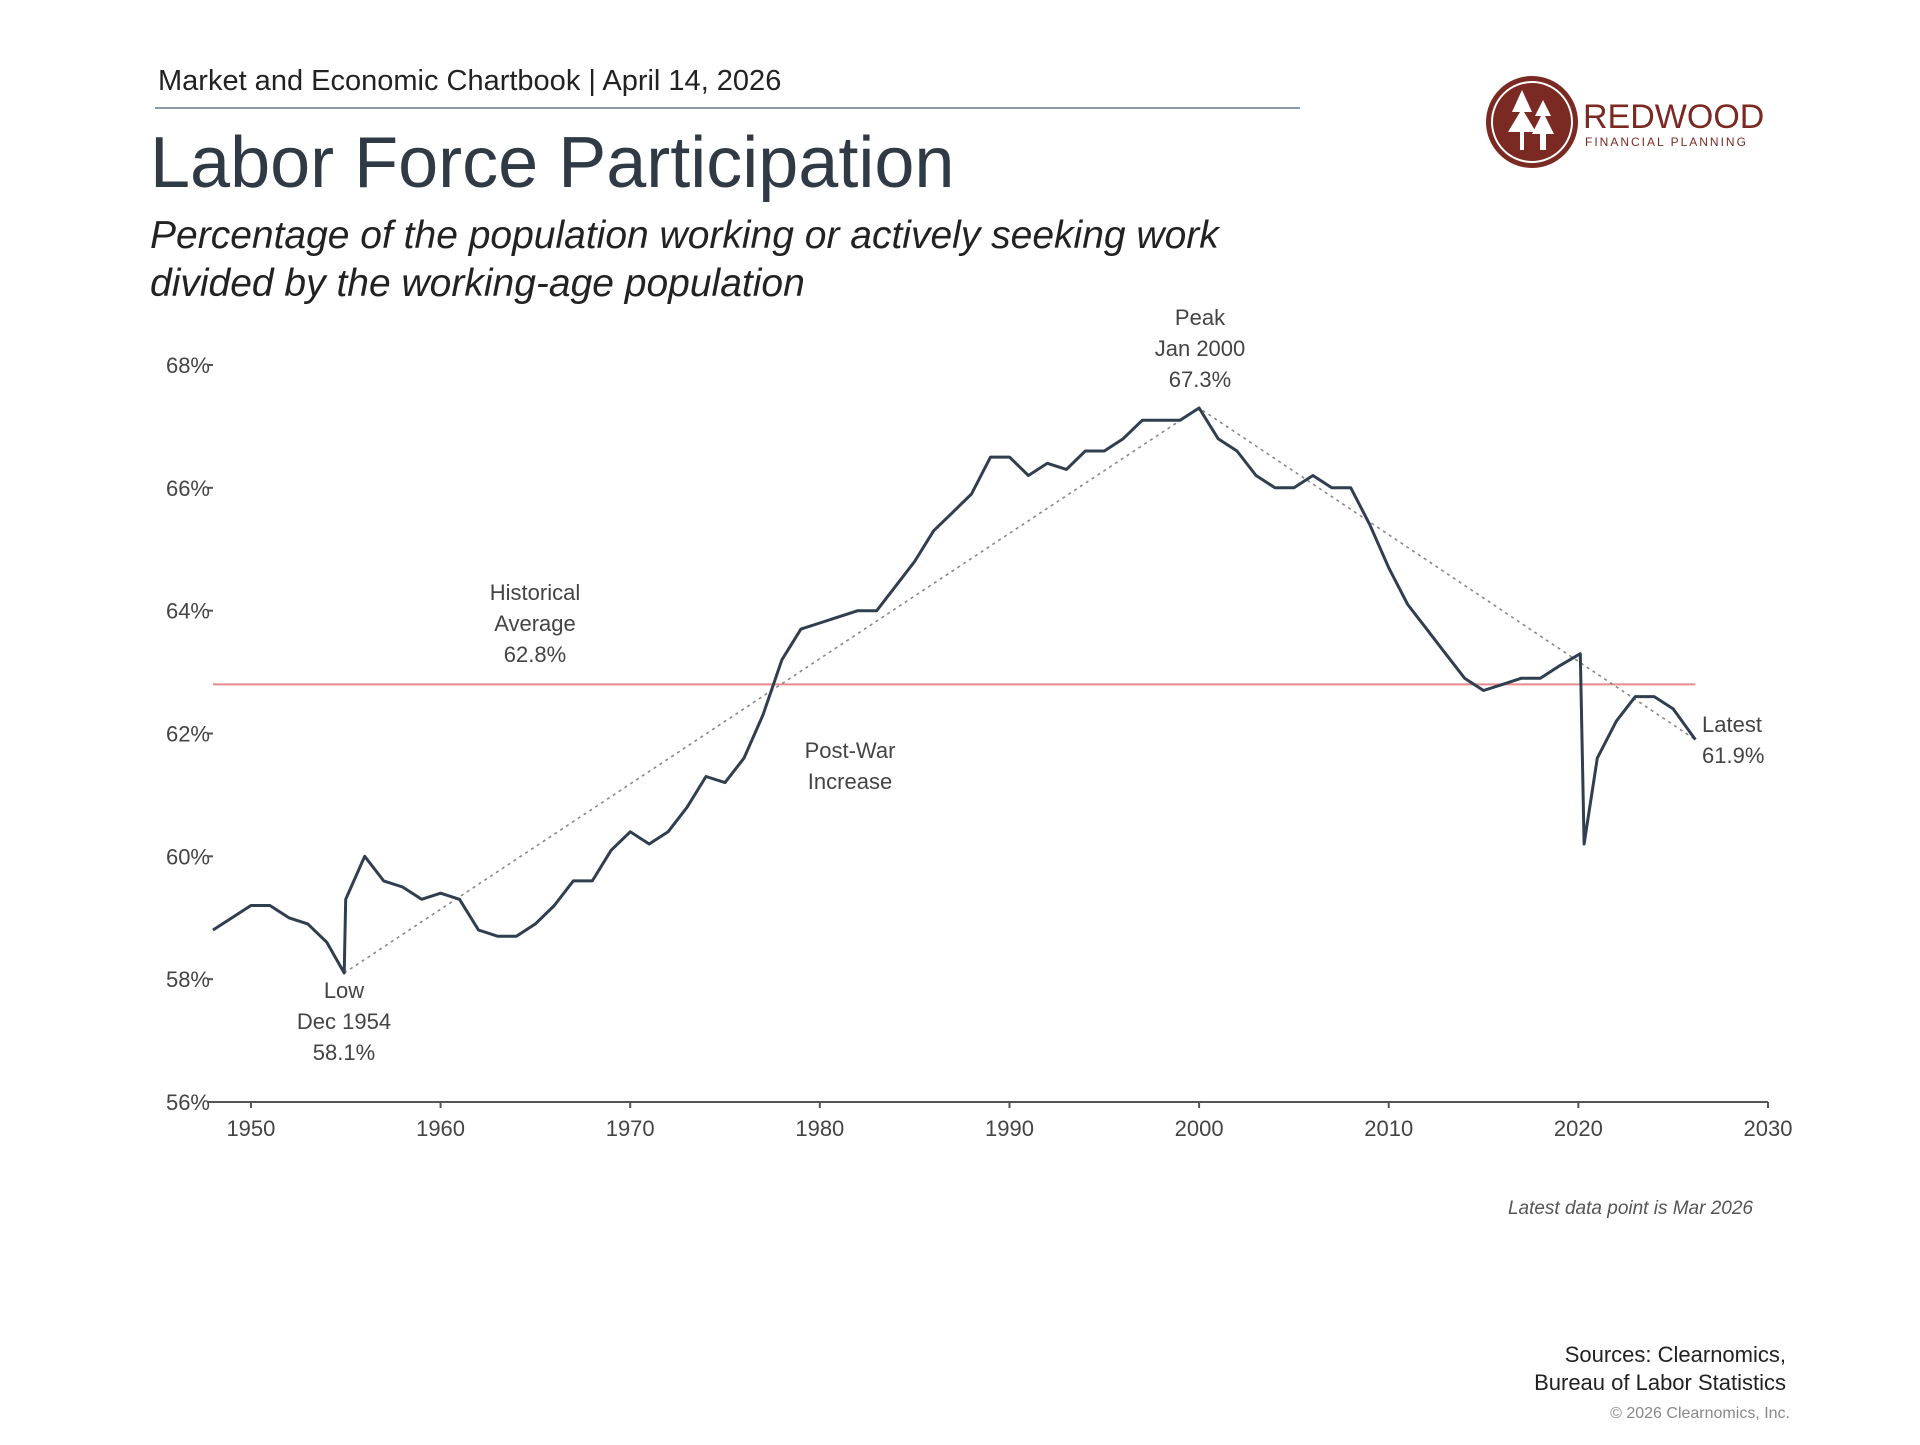  What do you see at coordinates (850, 750) in the screenshot?
I see `annotation: Post-War` at bounding box center [850, 750].